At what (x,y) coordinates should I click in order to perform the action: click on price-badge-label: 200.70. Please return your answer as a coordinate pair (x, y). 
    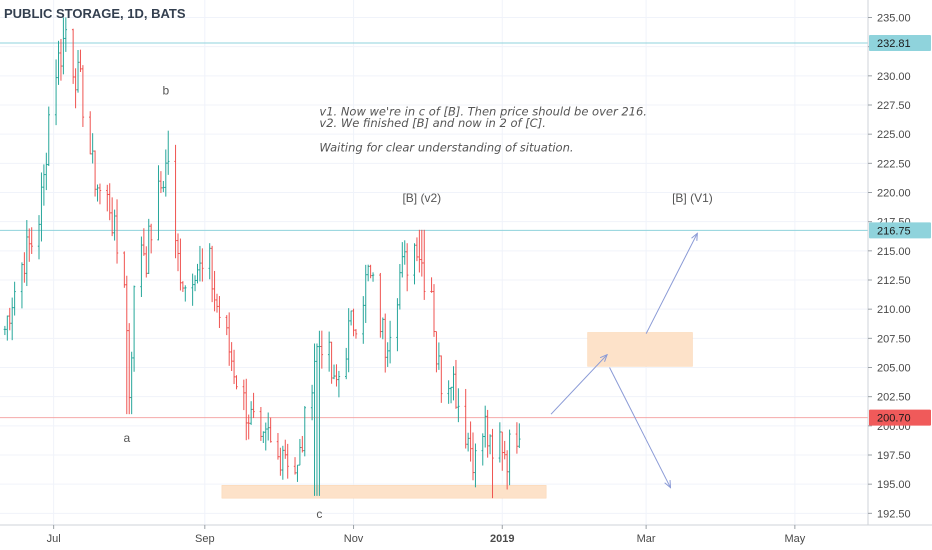
    Looking at the image, I should click on (894, 419).